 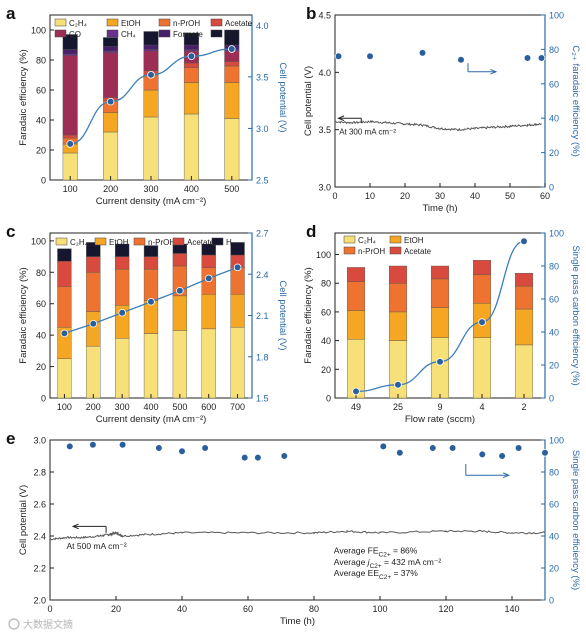 I want to click on fe-axis-arrow-head, so click(x=494, y=71).